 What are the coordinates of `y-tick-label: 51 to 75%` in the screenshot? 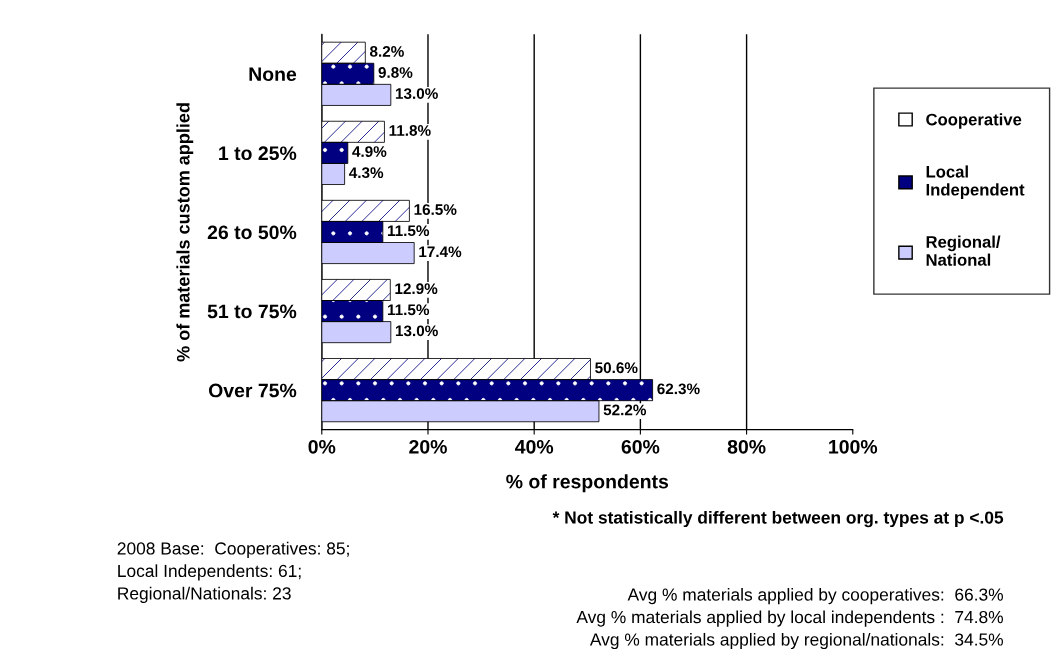 It's located at (252, 311).